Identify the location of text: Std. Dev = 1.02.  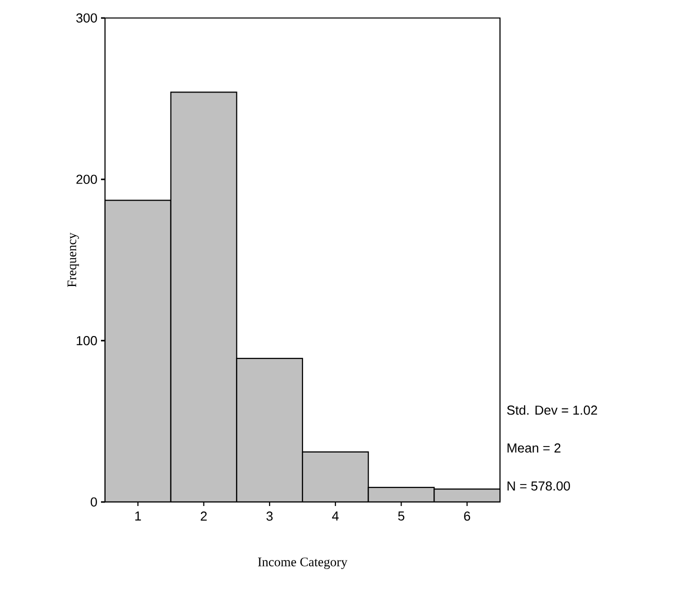
(552, 410).